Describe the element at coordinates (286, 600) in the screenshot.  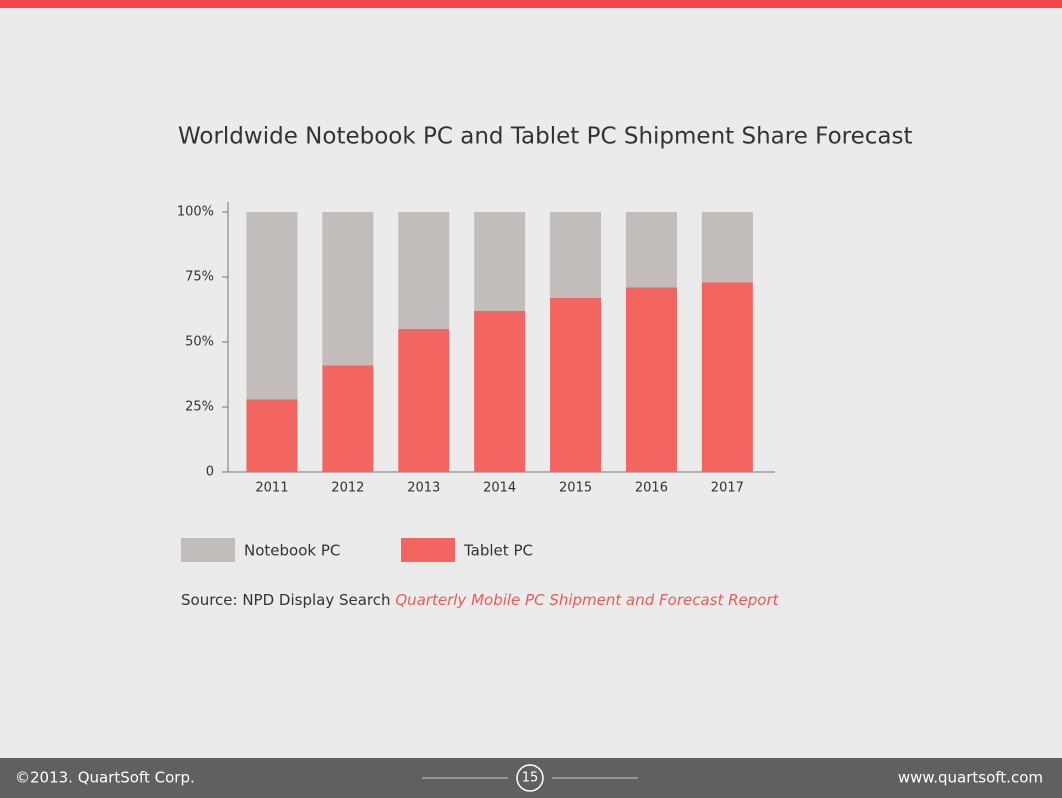
I see `source-prefix: Source: NPD Display Search` at that location.